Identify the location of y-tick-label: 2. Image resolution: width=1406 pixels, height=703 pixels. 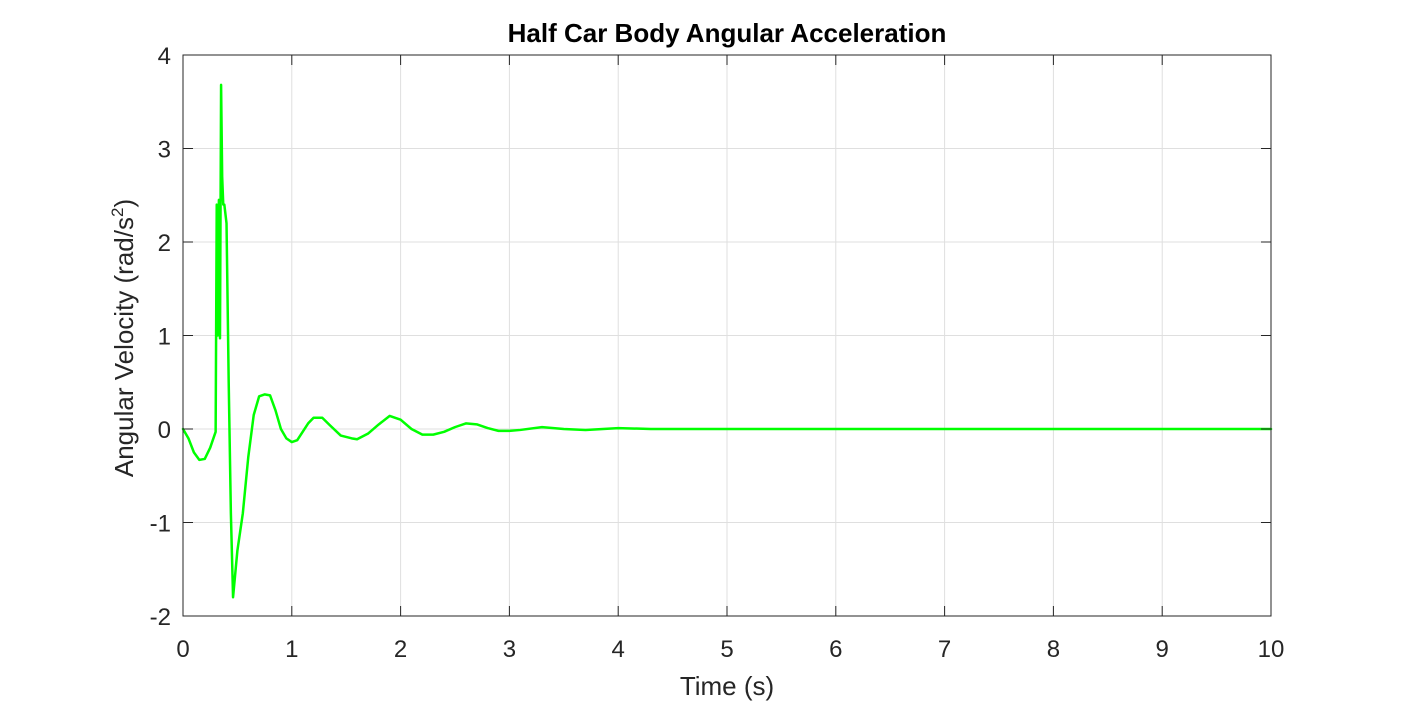
(164, 243).